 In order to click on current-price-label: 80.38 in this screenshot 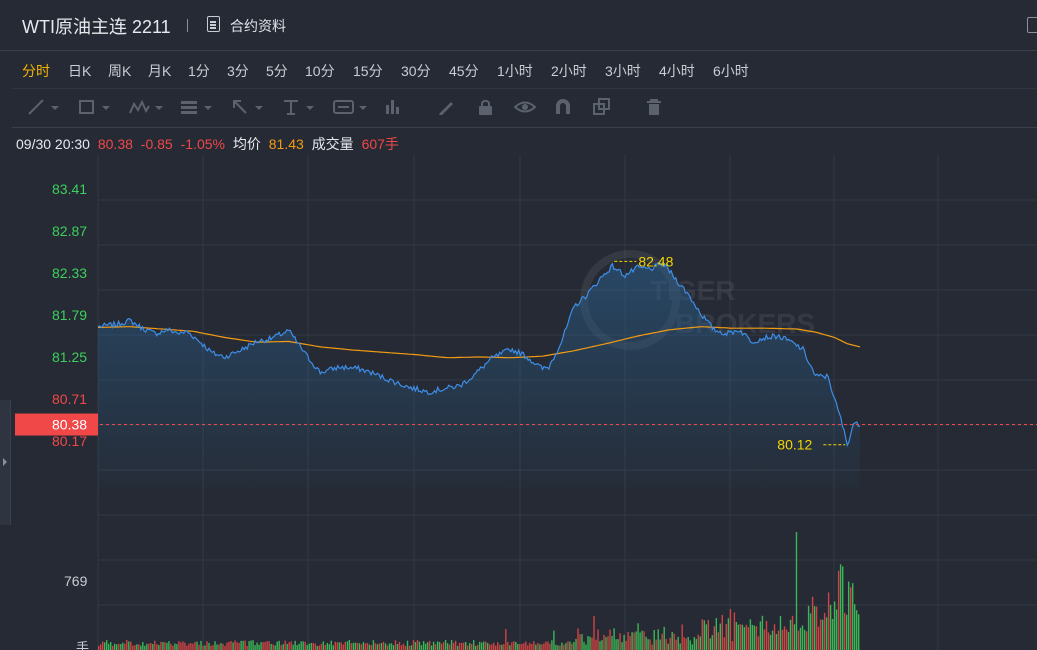, I will do `click(69, 425)`.